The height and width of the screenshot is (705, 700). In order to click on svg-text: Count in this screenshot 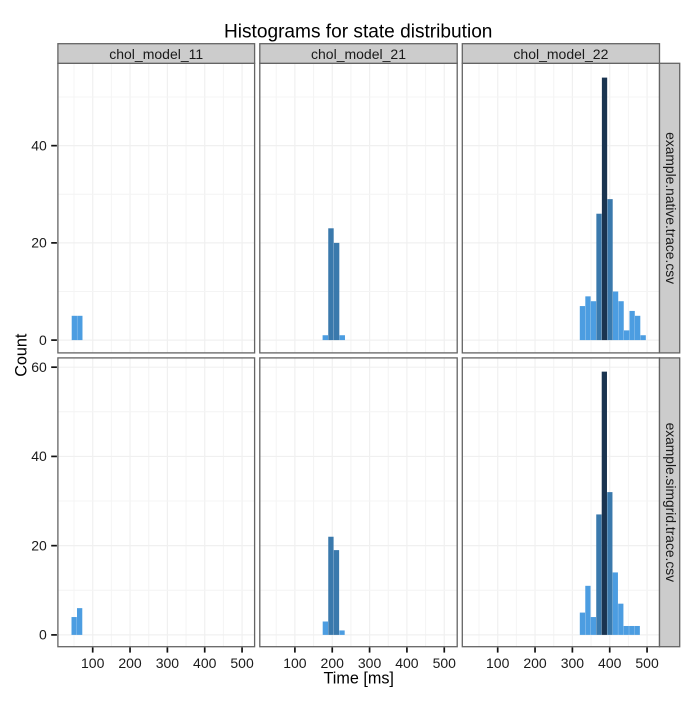, I will do `click(22, 355)`.